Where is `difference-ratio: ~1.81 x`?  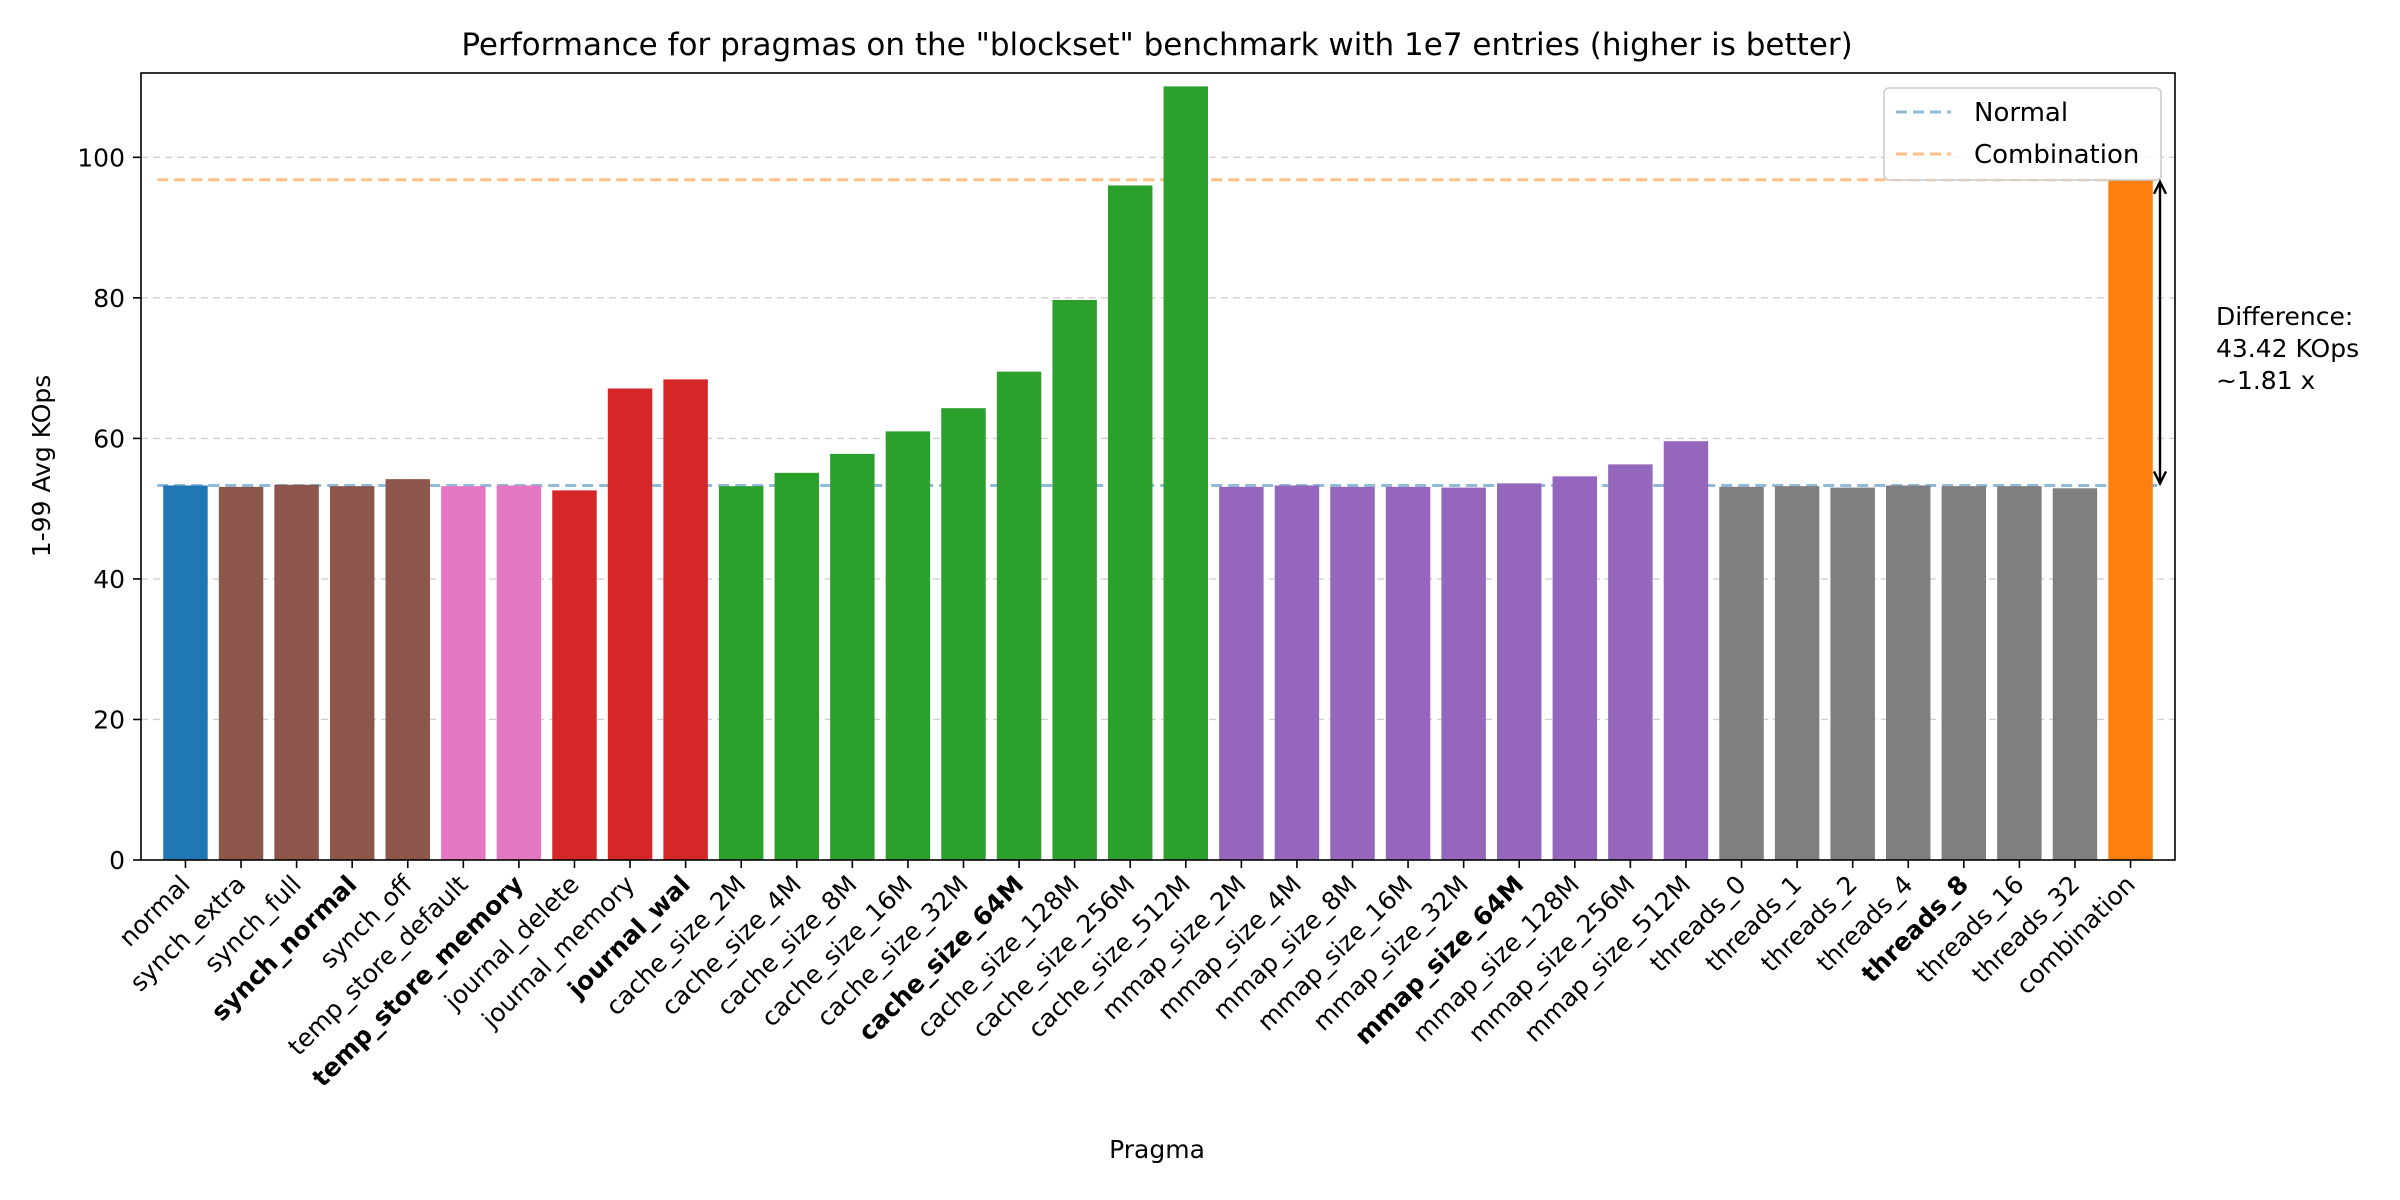
difference-ratio: ~1.81 x is located at coordinates (2265, 380).